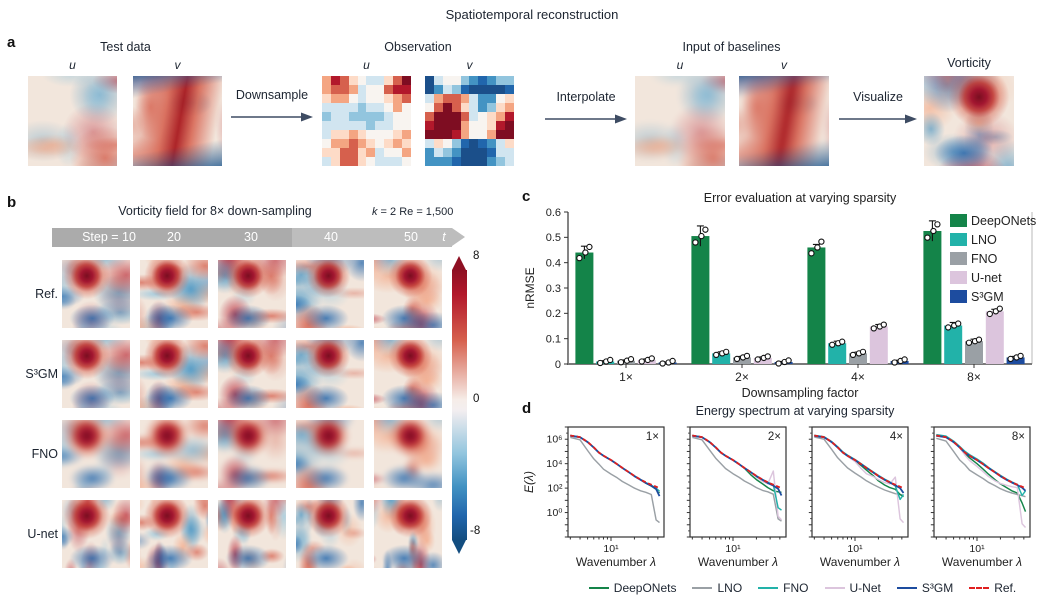  Describe the element at coordinates (46, 294) in the screenshot. I see `row-label-ref: Ref.` at that location.